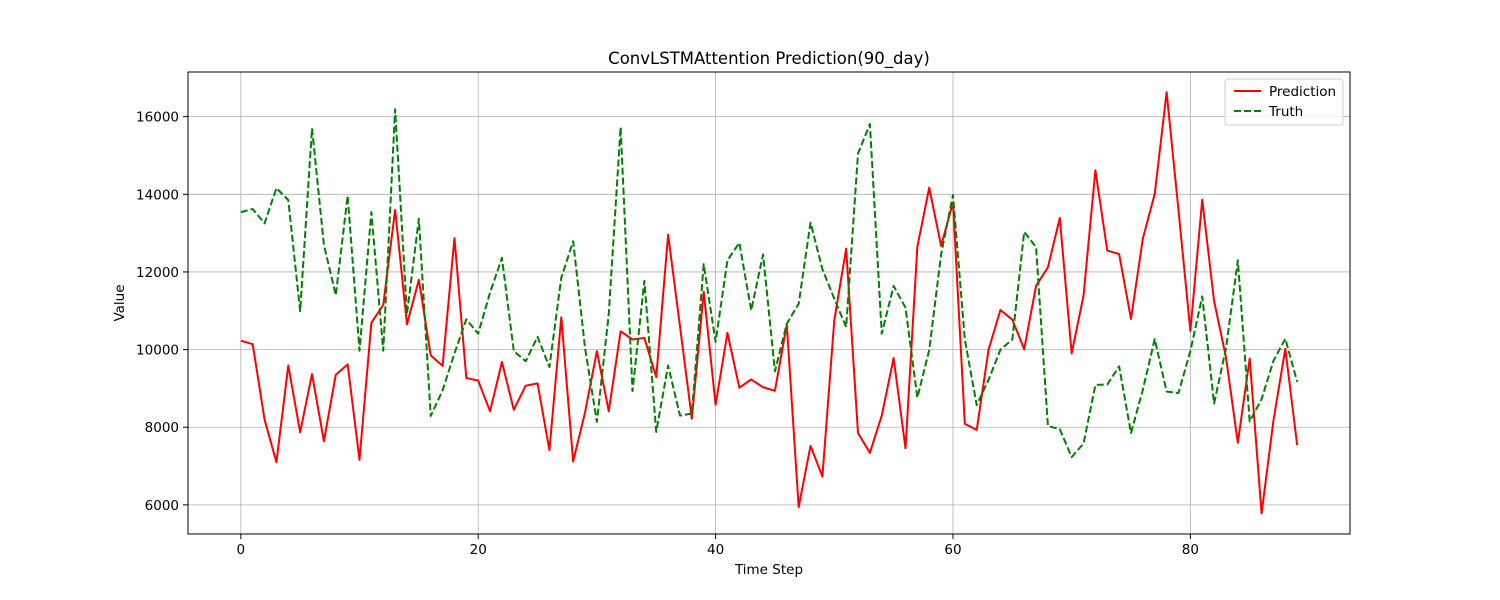  What do you see at coordinates (769, 59) in the screenshot?
I see `chart-title: ConvLSTMAttention Prediction(90_day)` at bounding box center [769, 59].